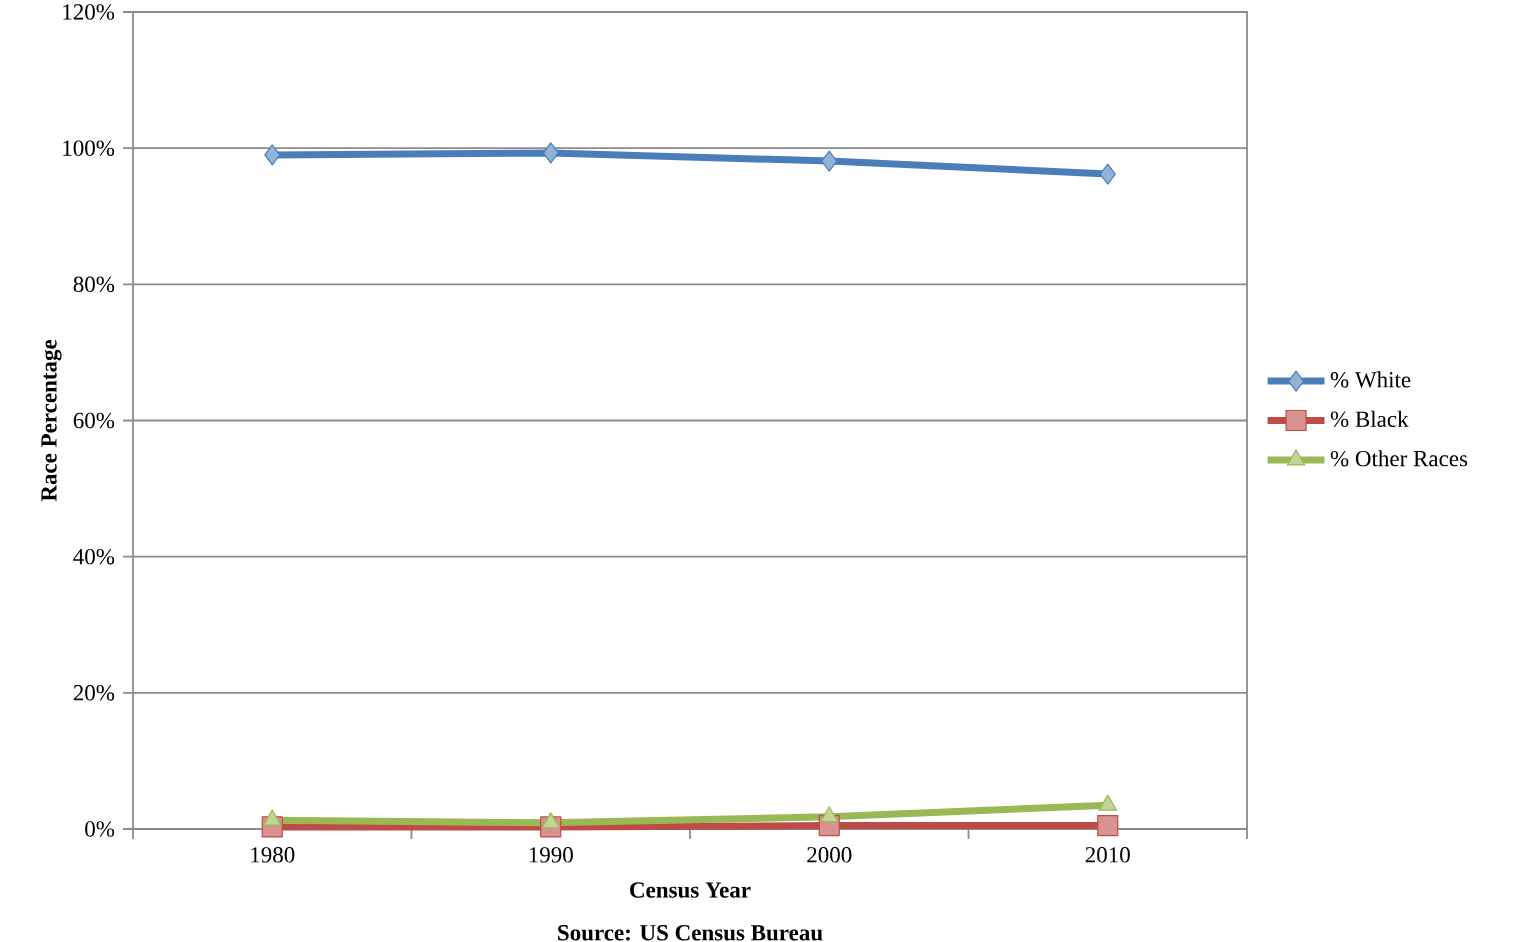 This screenshot has width=1522, height=942. I want to click on y-tick-label: 20%, so click(94, 693).